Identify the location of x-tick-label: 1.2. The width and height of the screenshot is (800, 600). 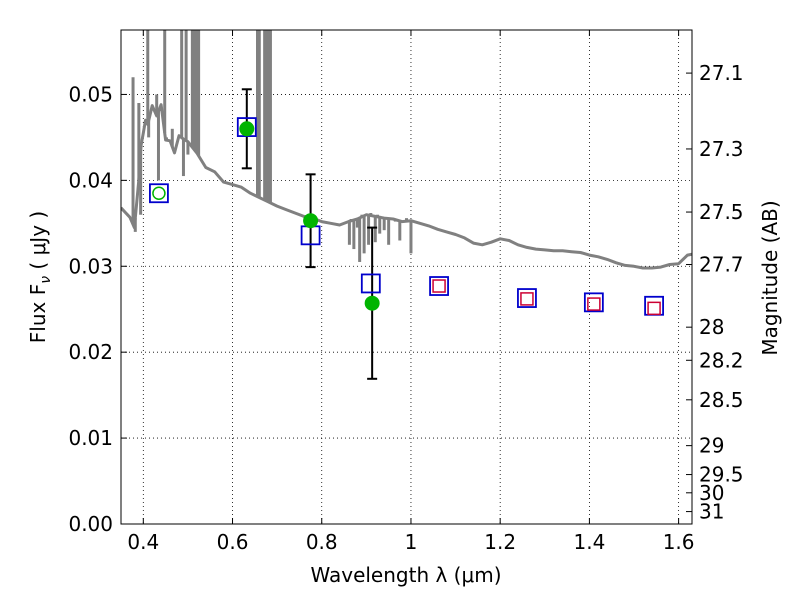
(500, 542).